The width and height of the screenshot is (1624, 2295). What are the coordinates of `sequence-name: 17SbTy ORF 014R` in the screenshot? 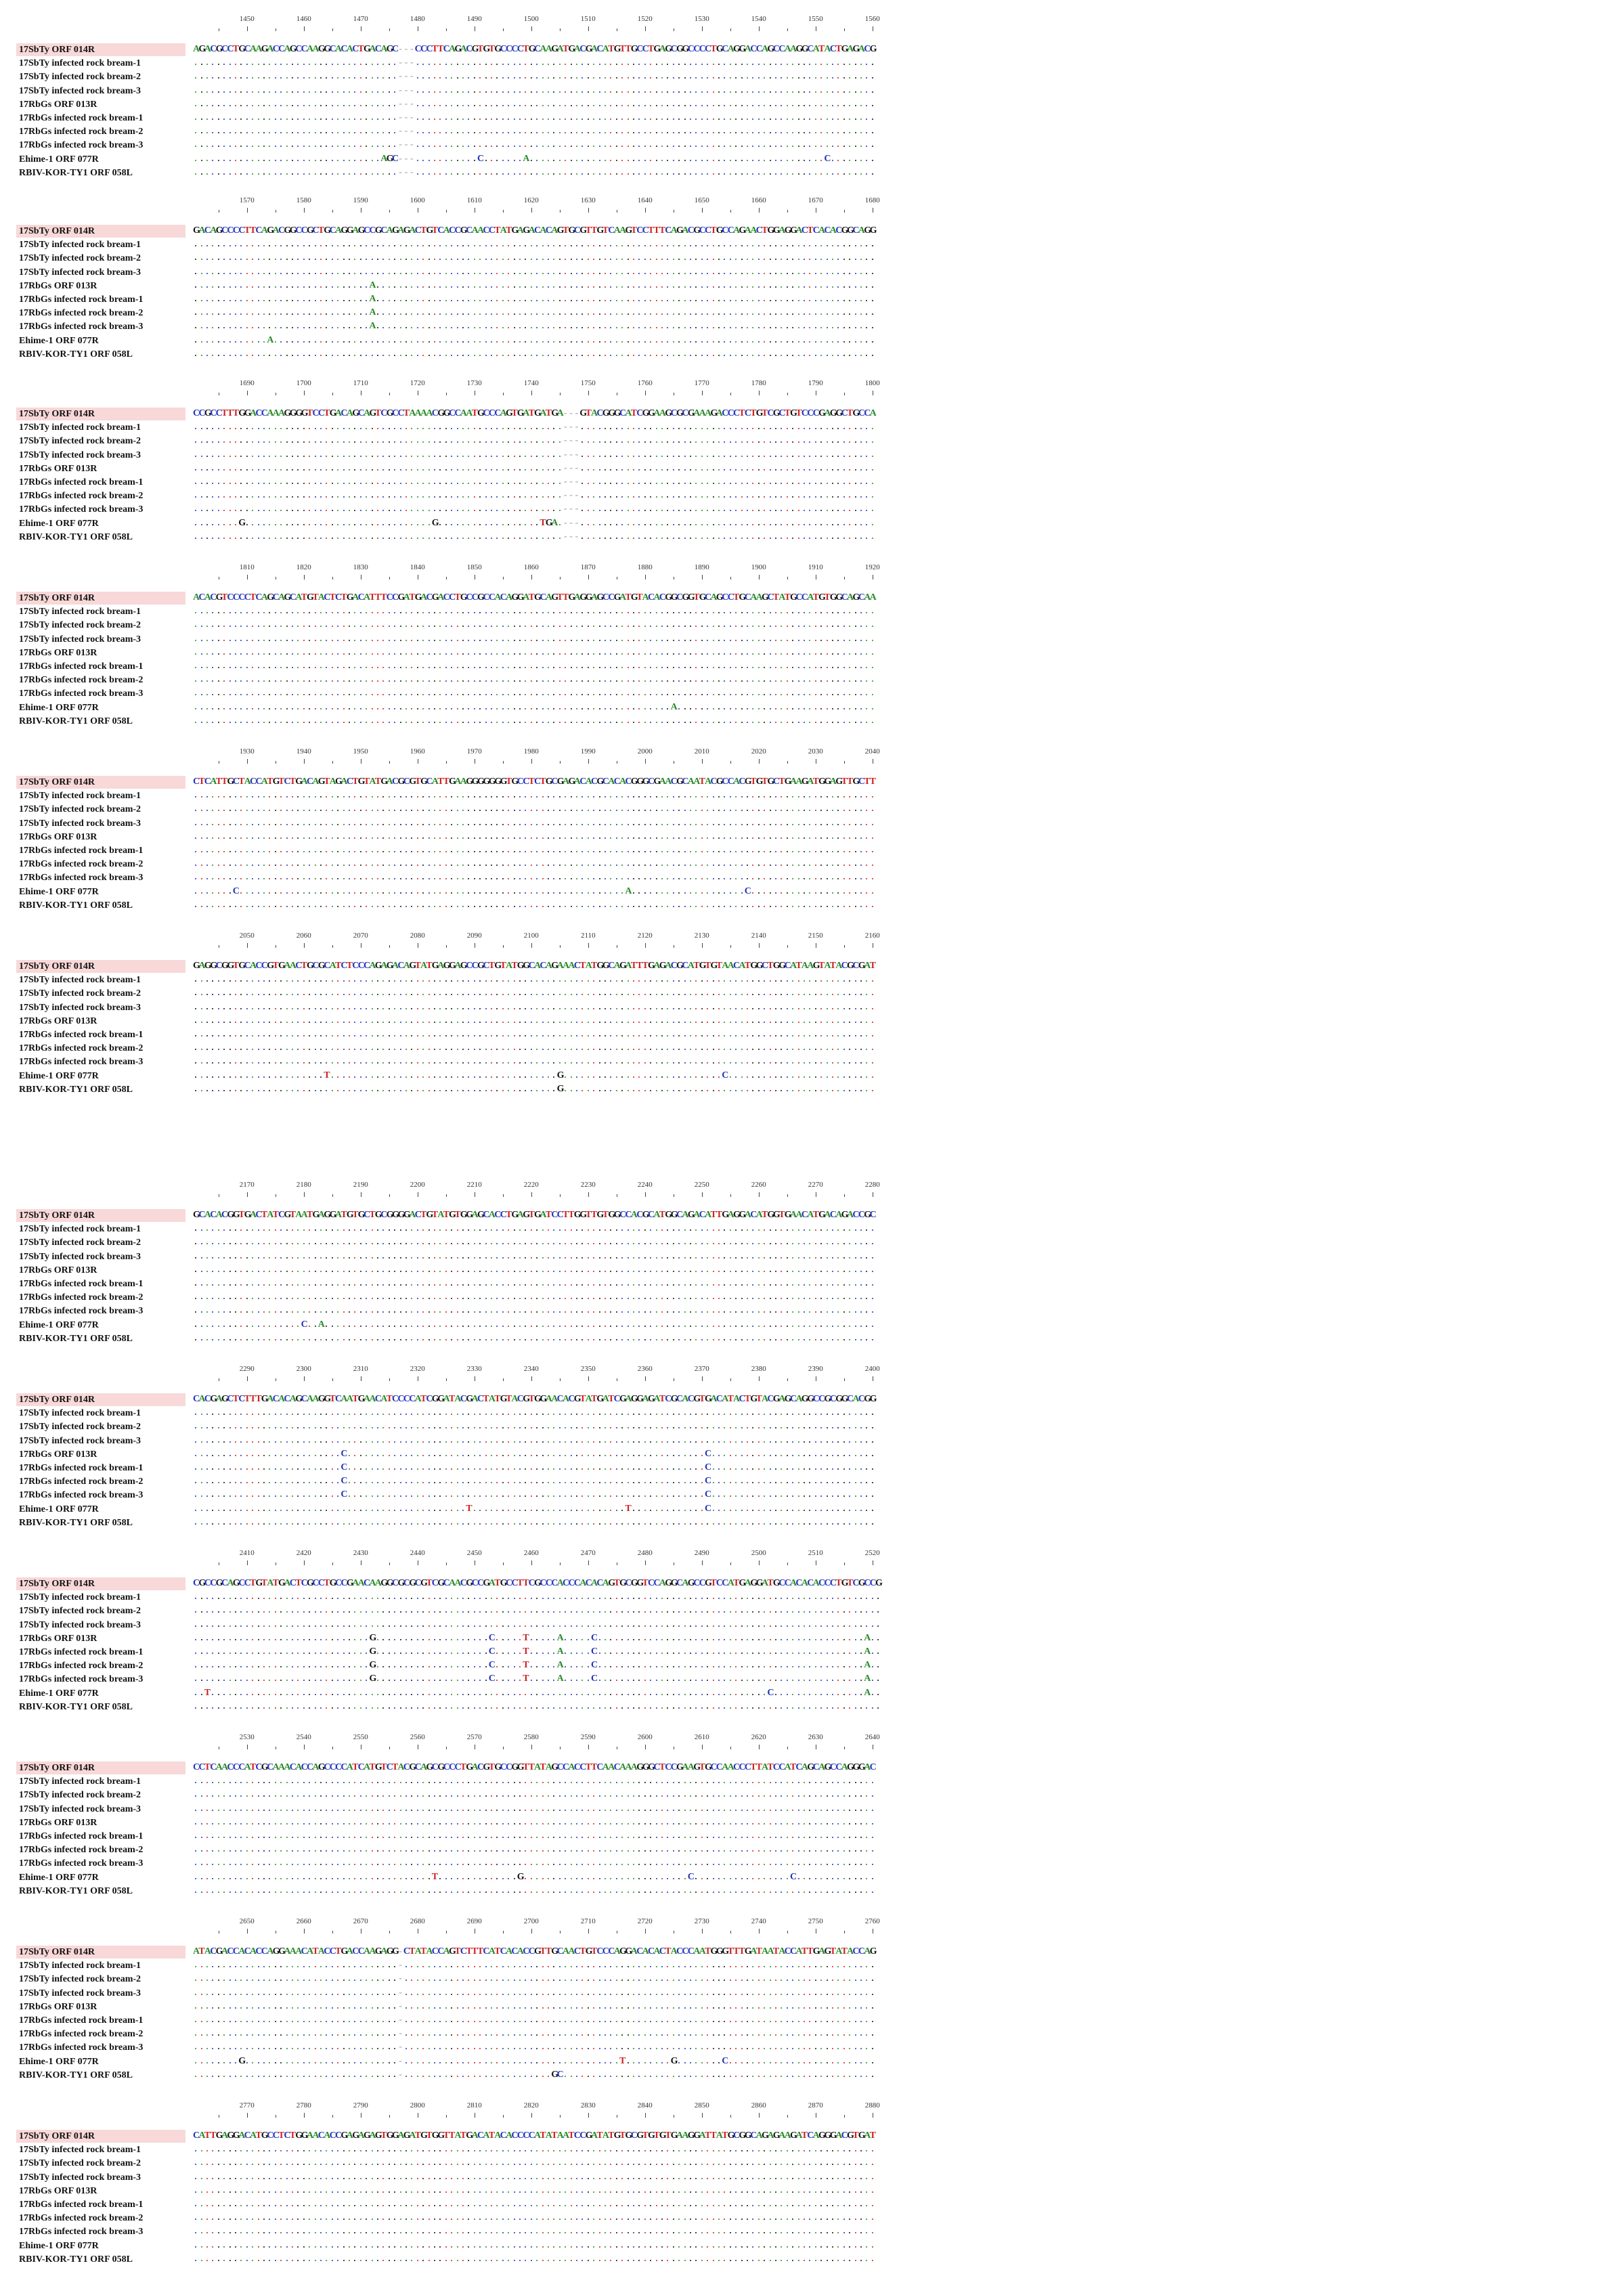 It's located at (100, 50).